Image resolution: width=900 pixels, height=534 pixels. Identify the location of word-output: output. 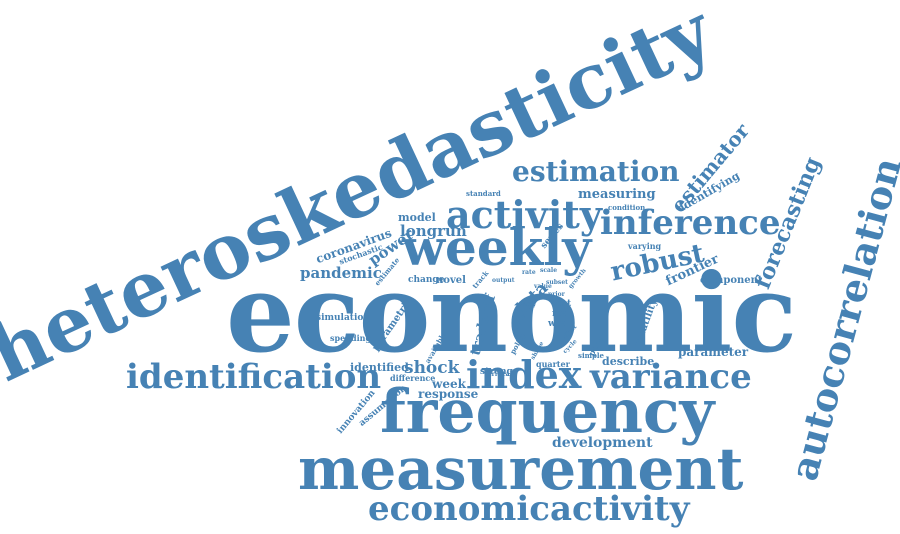
(503, 280).